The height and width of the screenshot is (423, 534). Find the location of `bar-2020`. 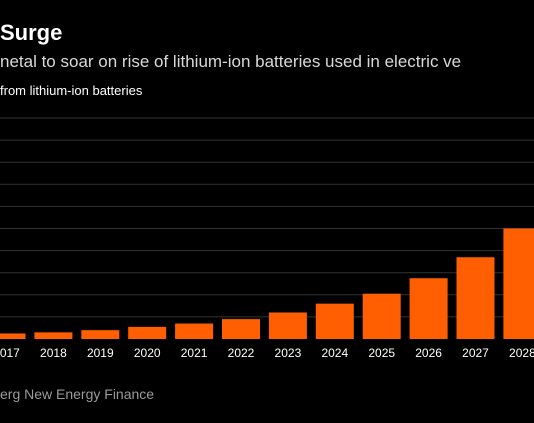

bar-2020 is located at coordinates (147, 332).